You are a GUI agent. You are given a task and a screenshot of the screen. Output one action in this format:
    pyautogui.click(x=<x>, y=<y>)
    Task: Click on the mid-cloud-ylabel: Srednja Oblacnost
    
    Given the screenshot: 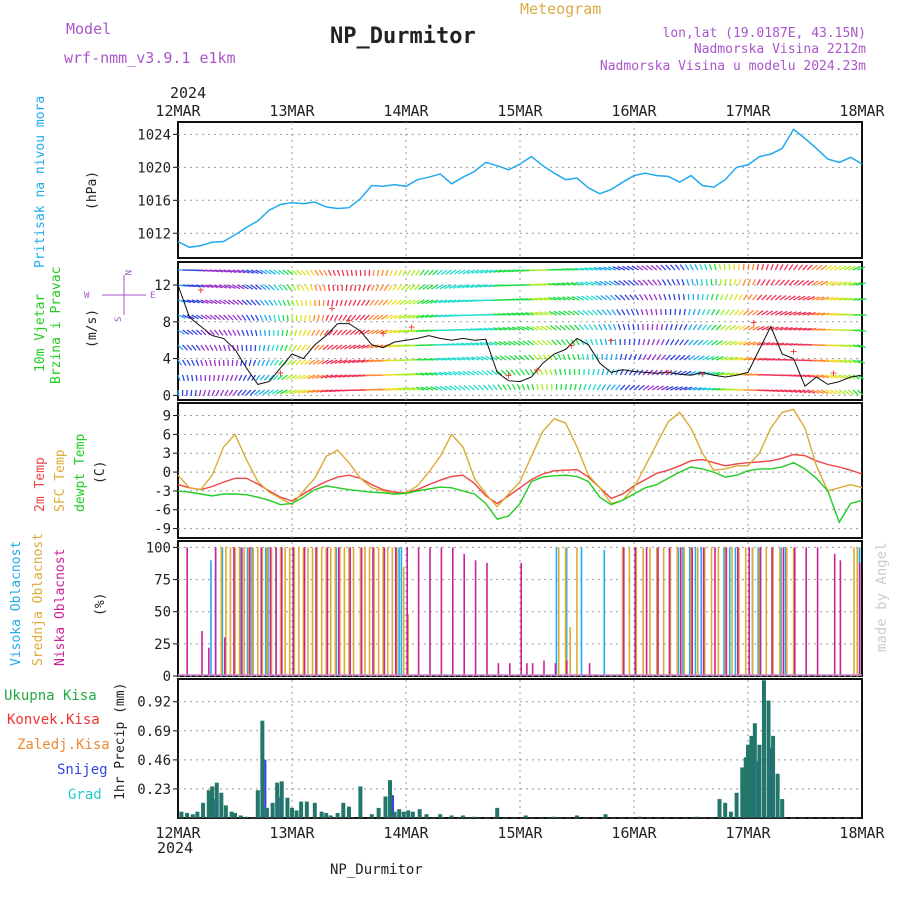 What is the action you would take?
    pyautogui.click(x=38, y=599)
    